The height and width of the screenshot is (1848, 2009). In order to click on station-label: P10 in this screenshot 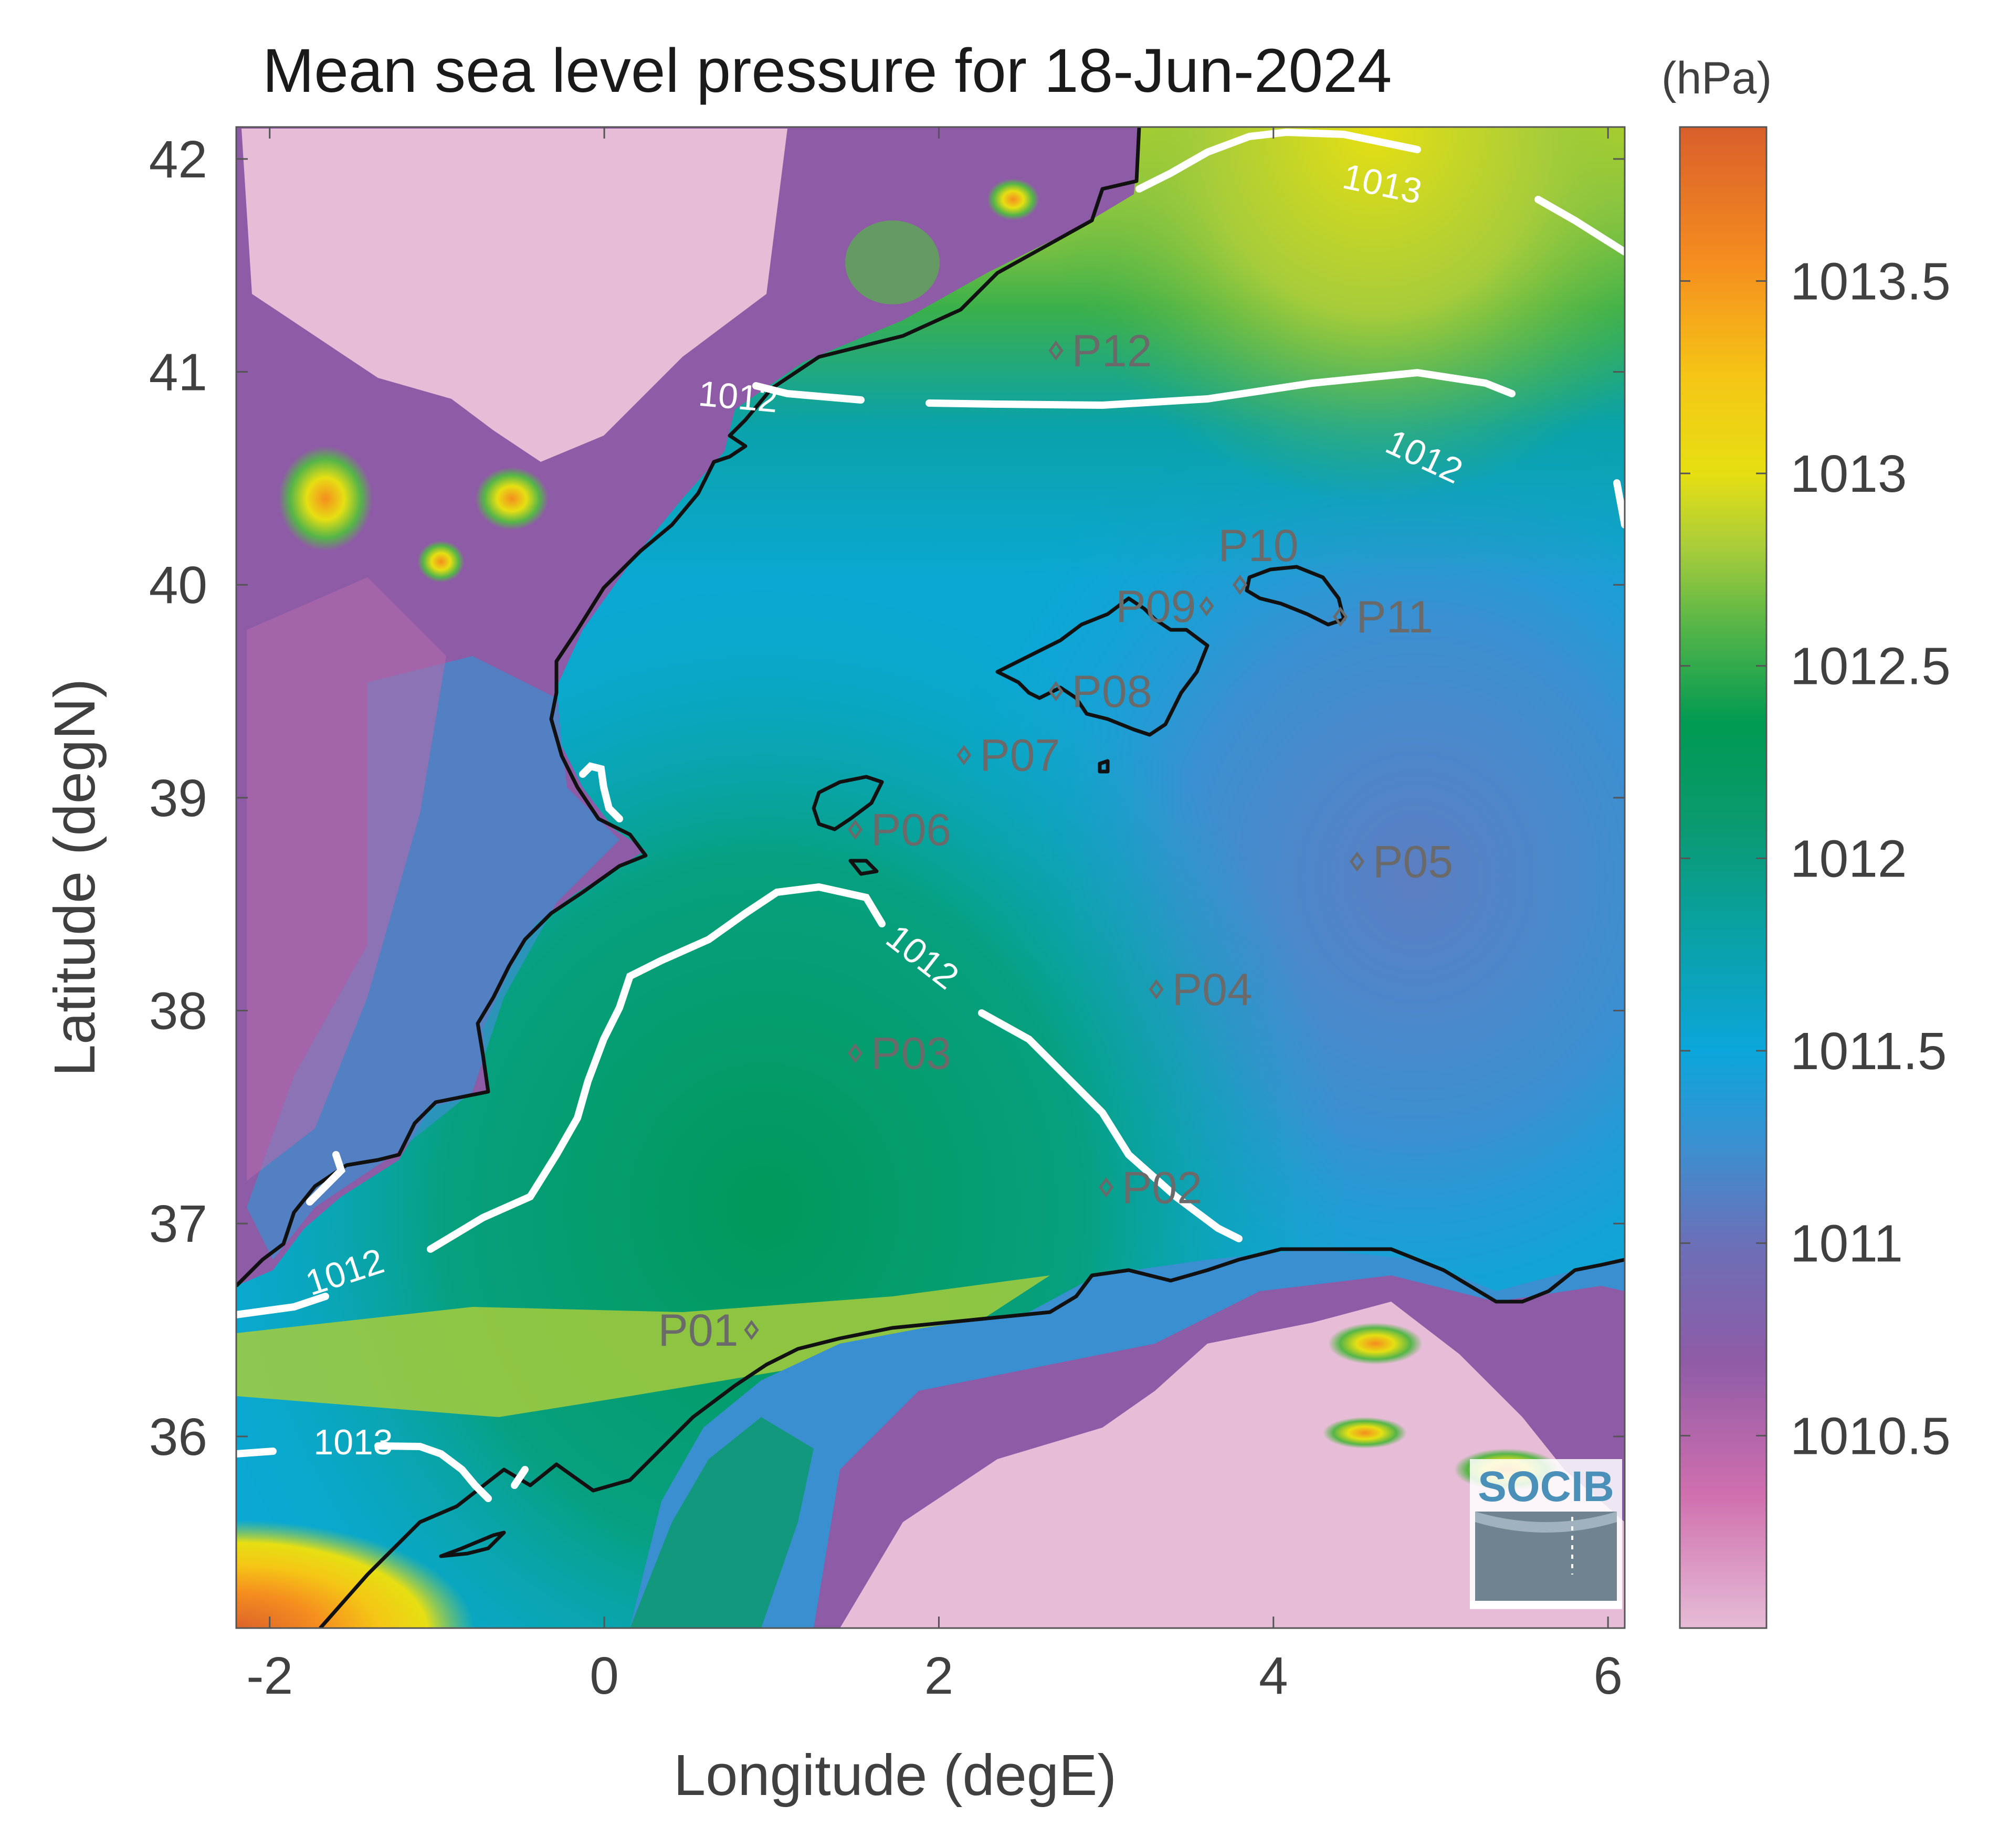, I will do `click(1259, 546)`.